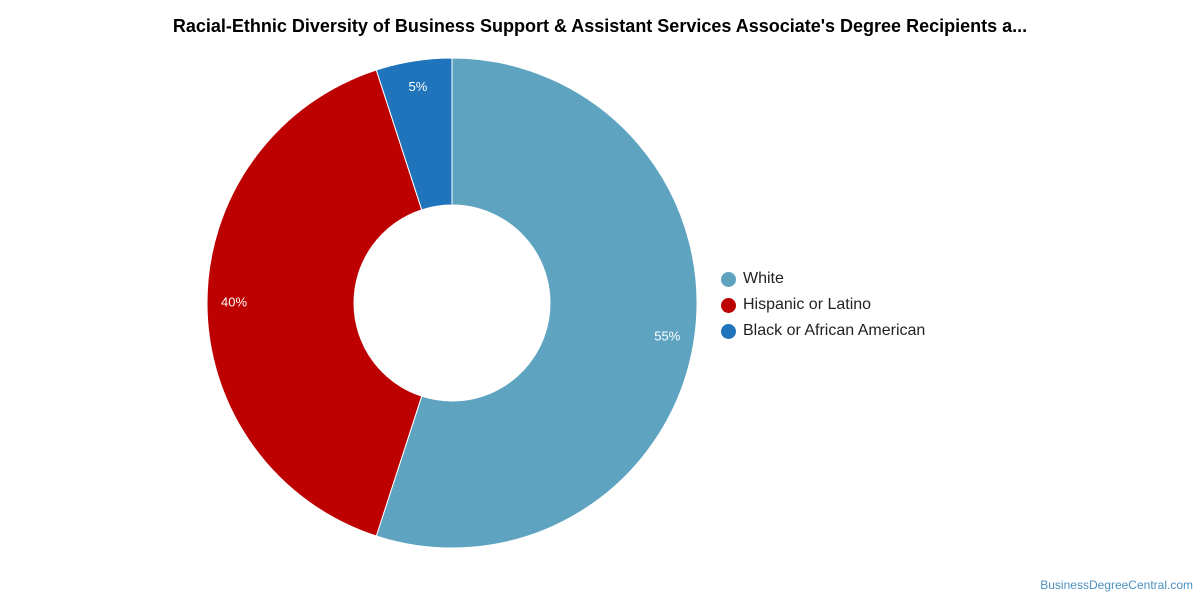 This screenshot has width=1200, height=600. Describe the element at coordinates (763, 278) in the screenshot. I see `legend-label: White` at that location.